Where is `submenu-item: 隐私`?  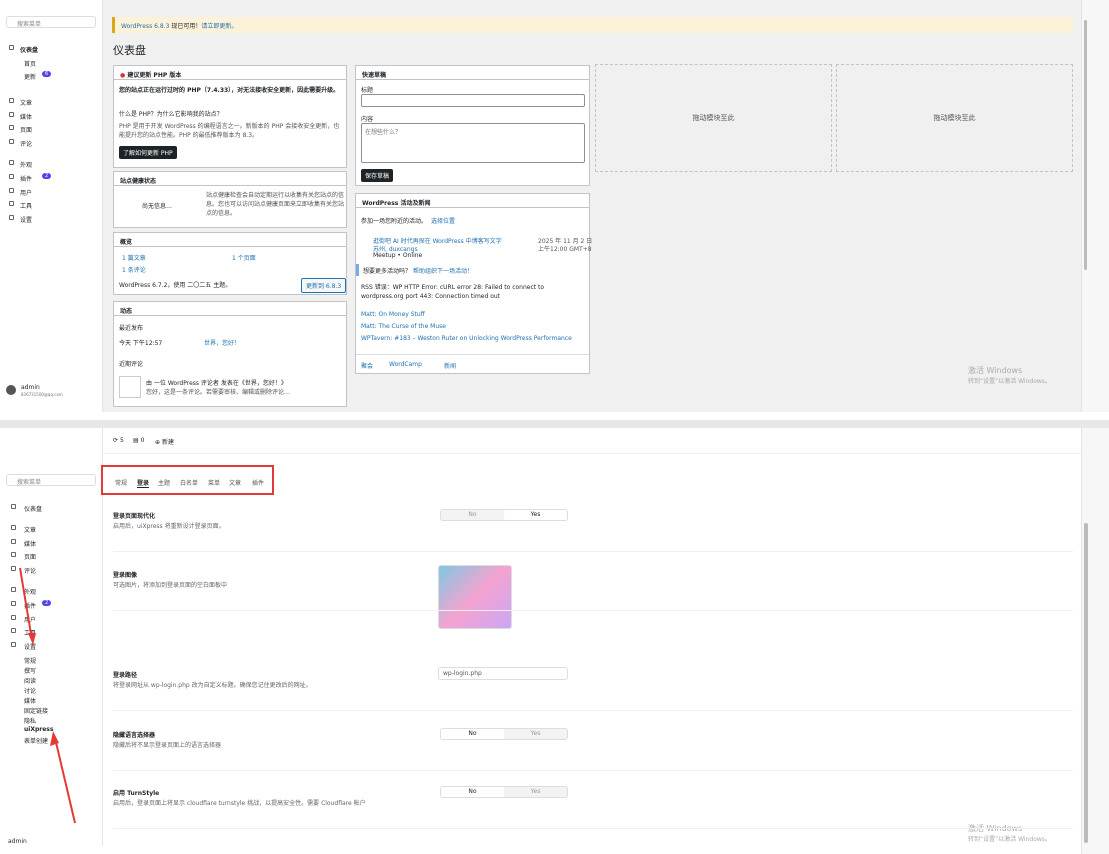 submenu-item: 隐私 is located at coordinates (30, 721).